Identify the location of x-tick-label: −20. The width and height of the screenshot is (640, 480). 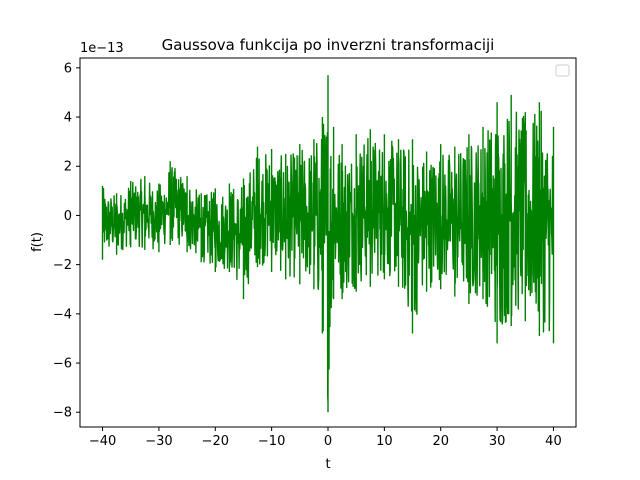
(215, 441).